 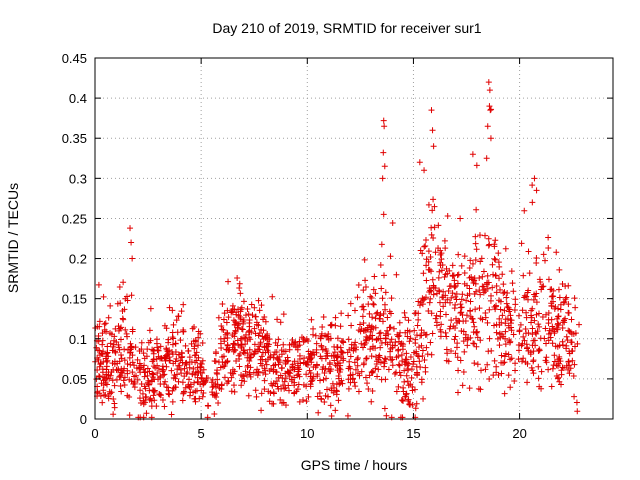 I want to click on y-tick-label: 0.45, so click(x=74, y=58).